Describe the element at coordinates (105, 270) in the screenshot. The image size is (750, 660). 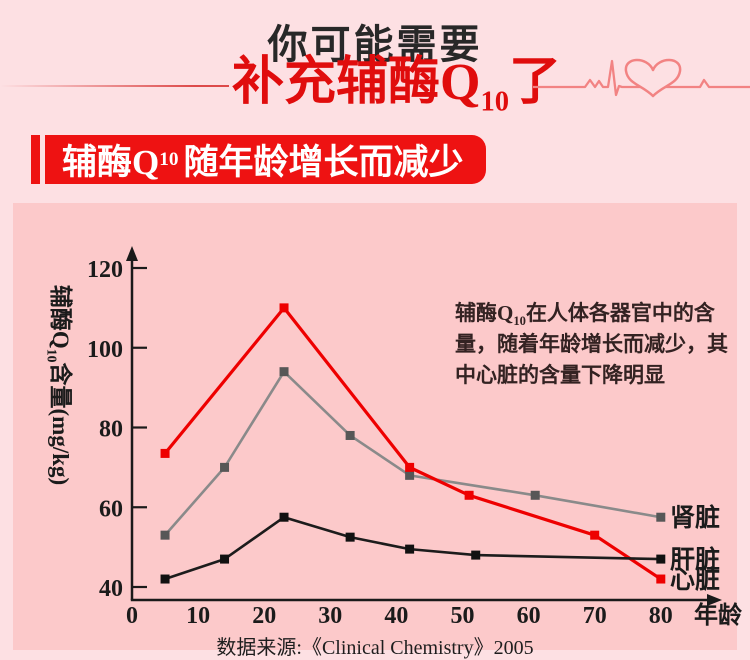
I see `y-tick-label: 120` at that location.